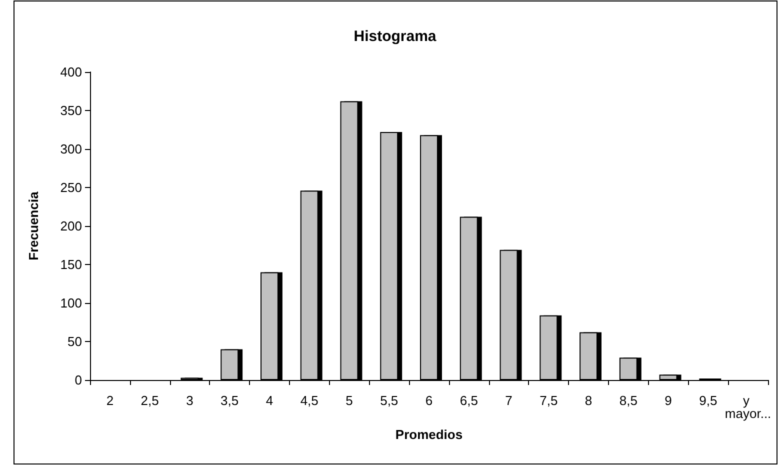 The image size is (780, 466). Describe the element at coordinates (71, 72) in the screenshot. I see `y-tick-label: 400` at that location.